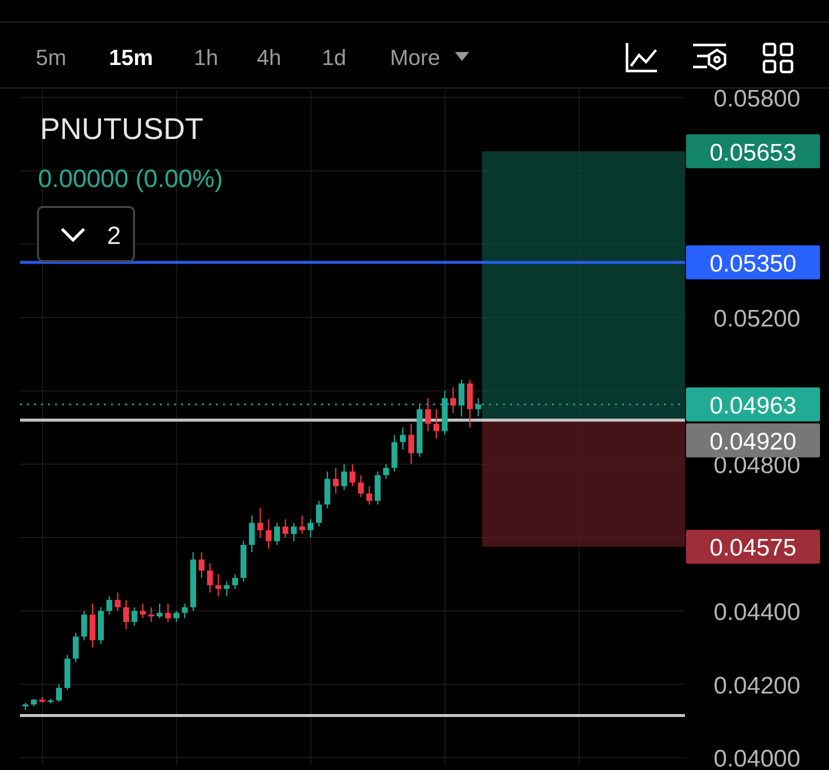  Describe the element at coordinates (122, 129) in the screenshot. I see `text: PNUTUSDT` at that location.